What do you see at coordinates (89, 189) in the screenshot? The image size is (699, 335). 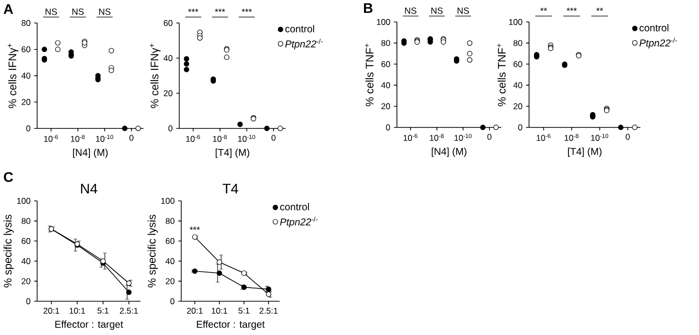 I see `chart-title: N4` at bounding box center [89, 189].